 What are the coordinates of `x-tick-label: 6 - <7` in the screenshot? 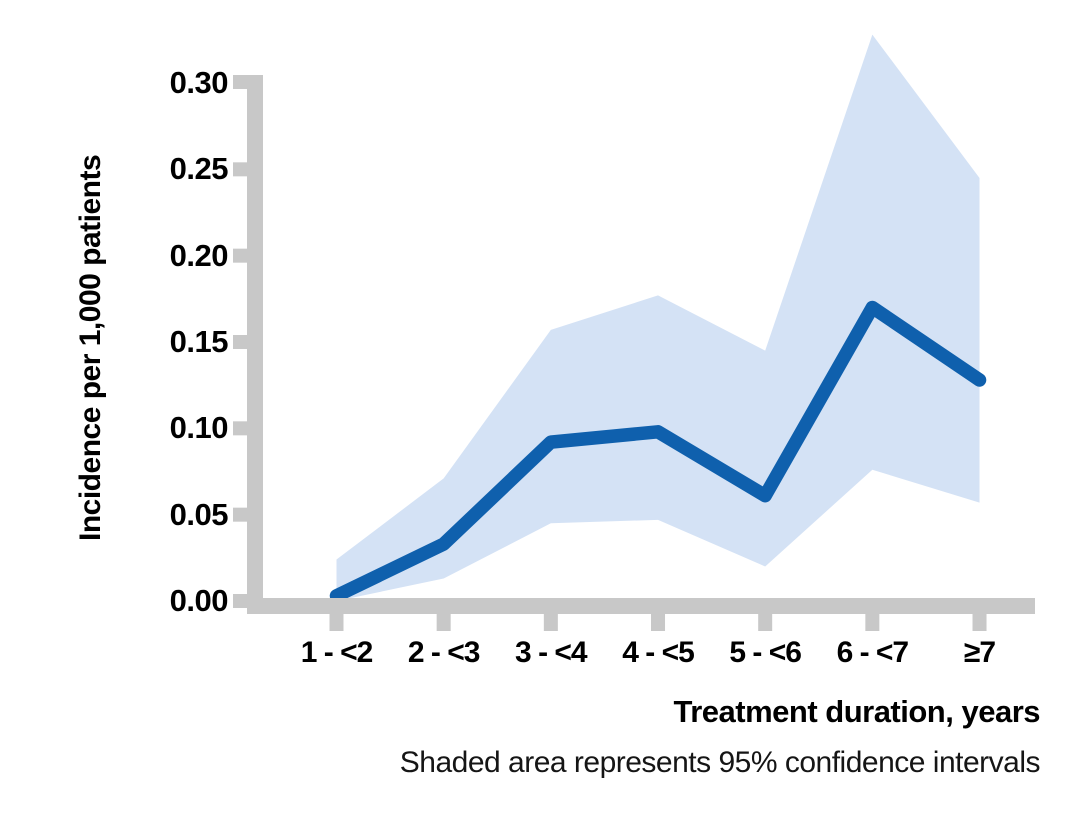 It's located at (873, 652).